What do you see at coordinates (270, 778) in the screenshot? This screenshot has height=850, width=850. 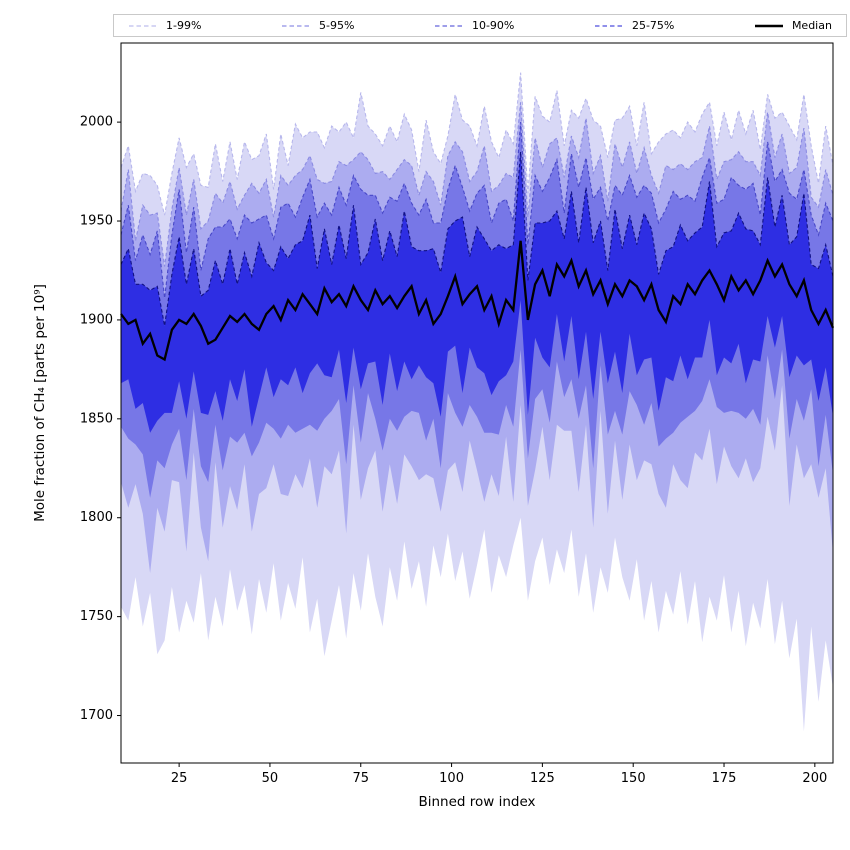 I see `x-tick-label: 50` at bounding box center [270, 778].